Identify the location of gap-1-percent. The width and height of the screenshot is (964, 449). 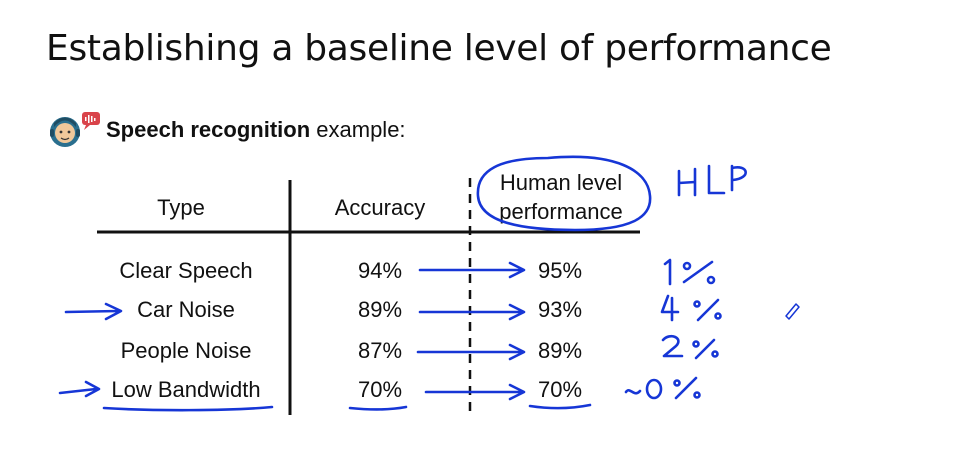
(667, 272).